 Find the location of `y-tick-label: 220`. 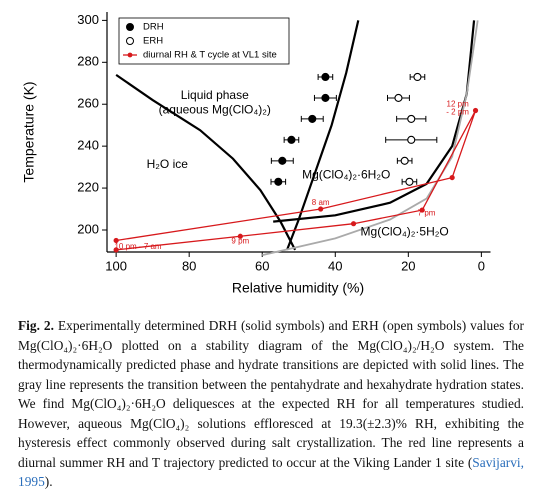

y-tick-label: 220 is located at coordinates (88, 187).